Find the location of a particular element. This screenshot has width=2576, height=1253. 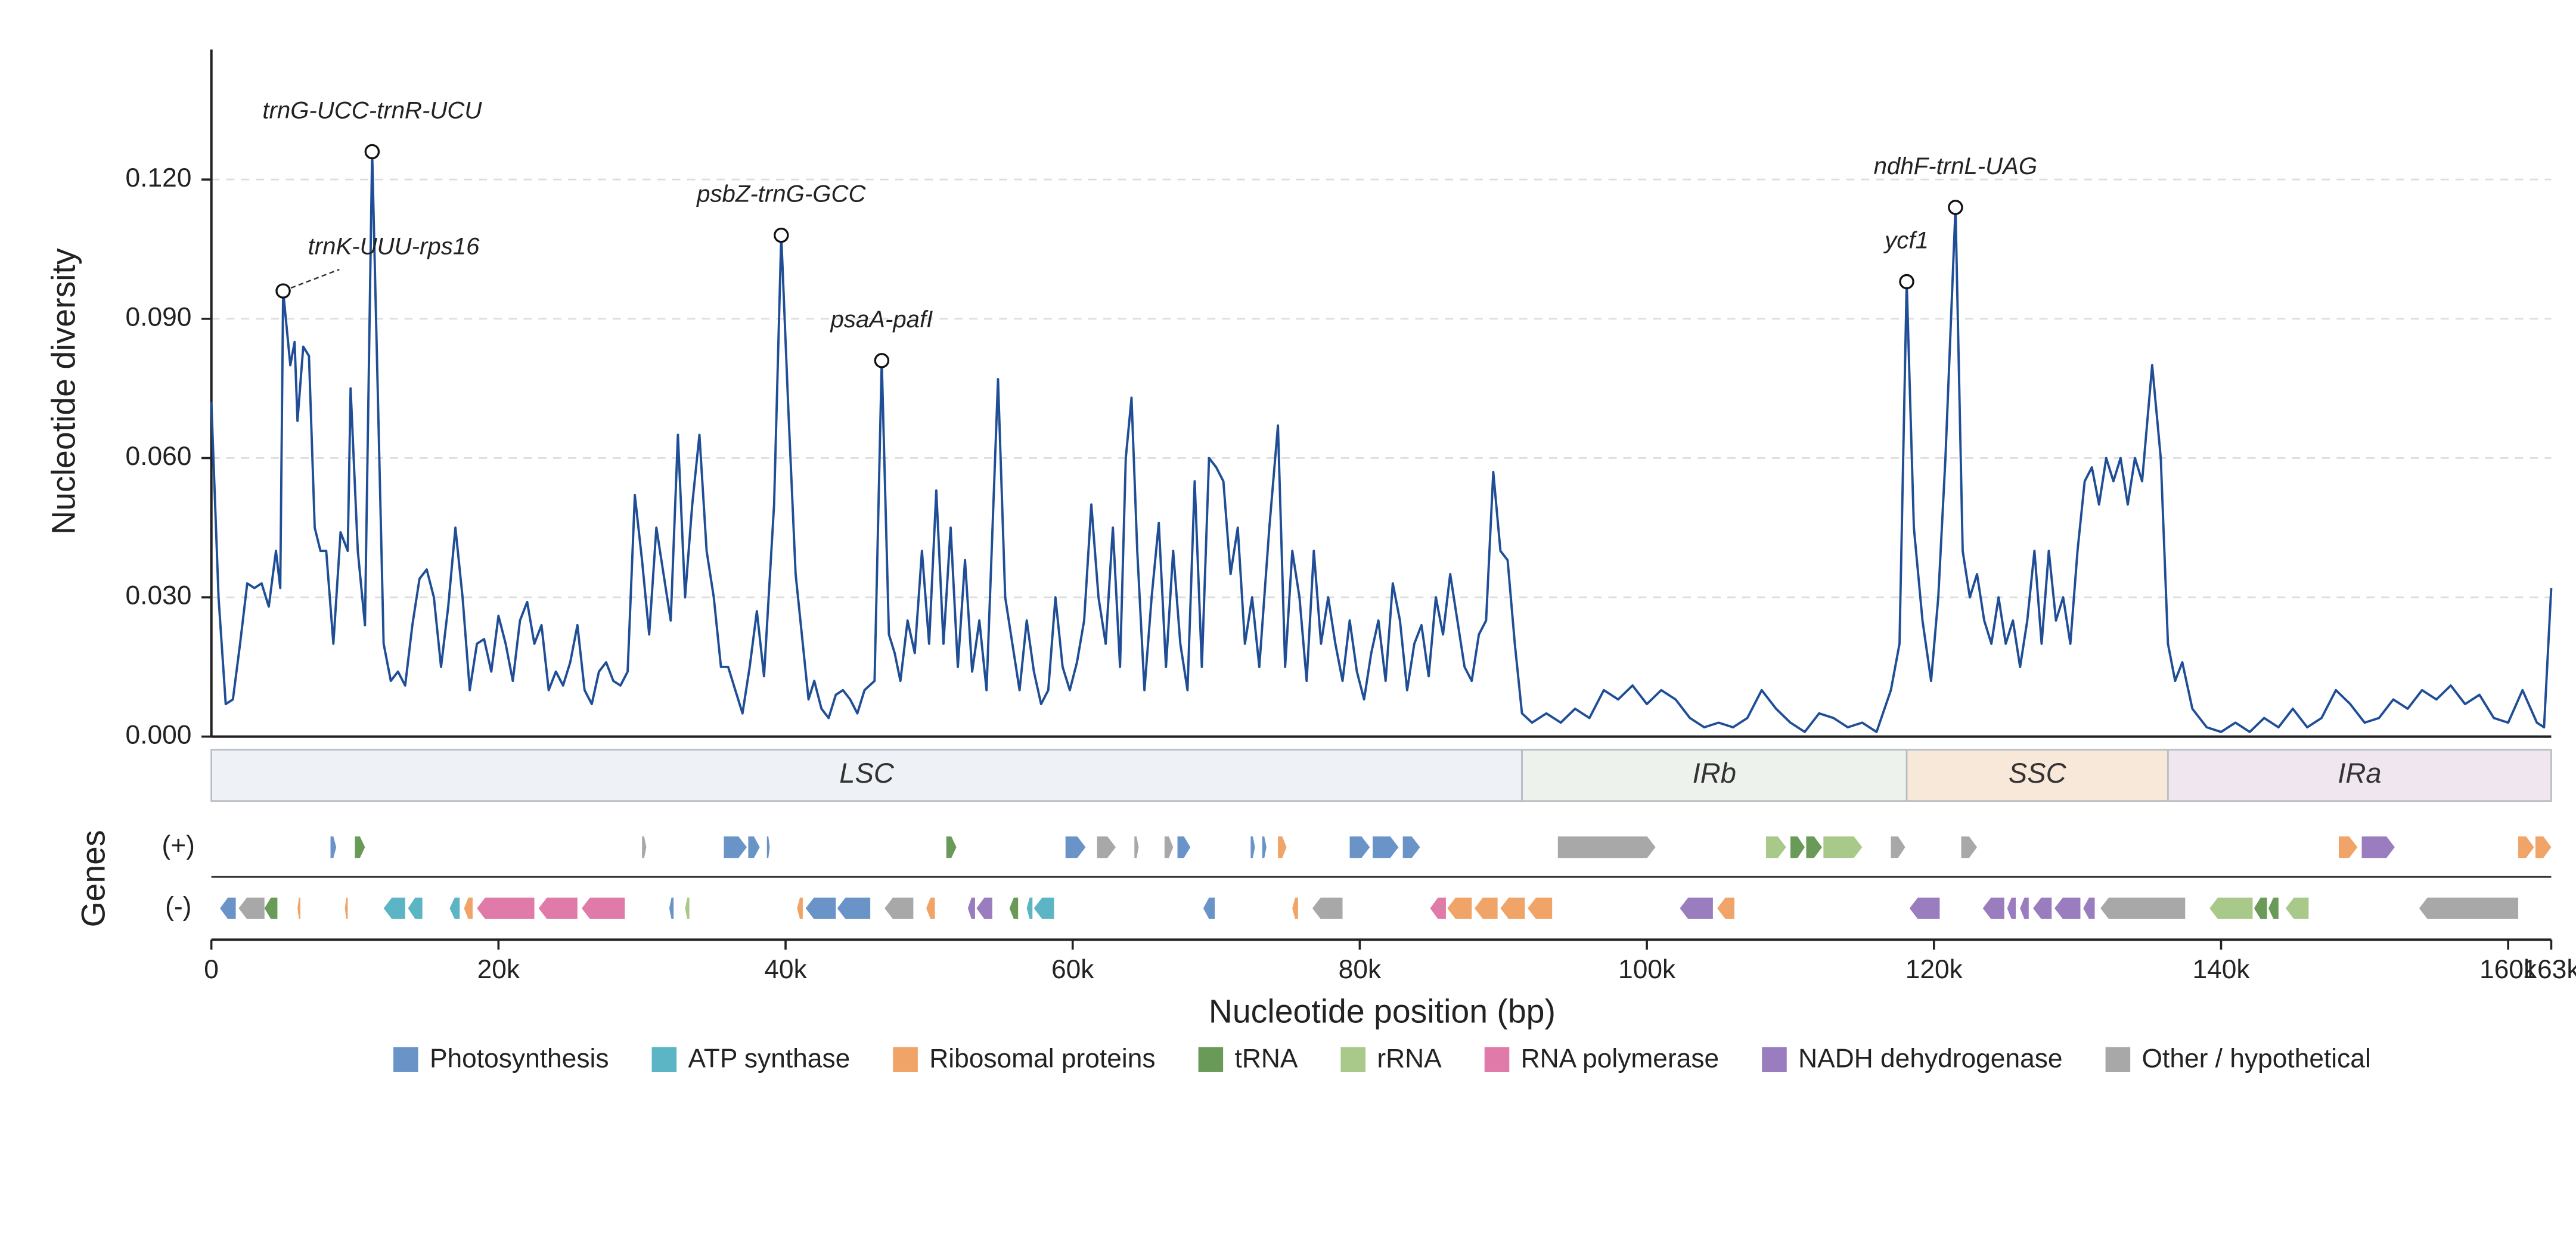

y-tick-label: 0.060 is located at coordinates (158, 456).